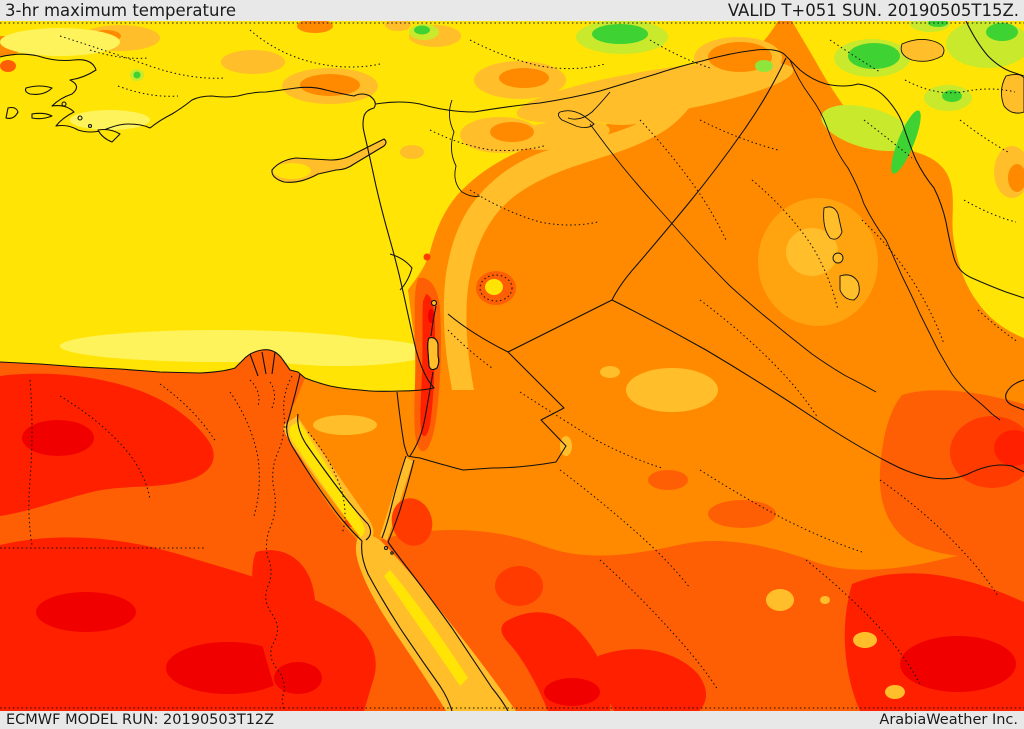 Image resolution: width=1024 pixels, height=729 pixels. Describe the element at coordinates (121, 10) in the screenshot. I see `map-title: 3-hr maximum temperature` at that location.